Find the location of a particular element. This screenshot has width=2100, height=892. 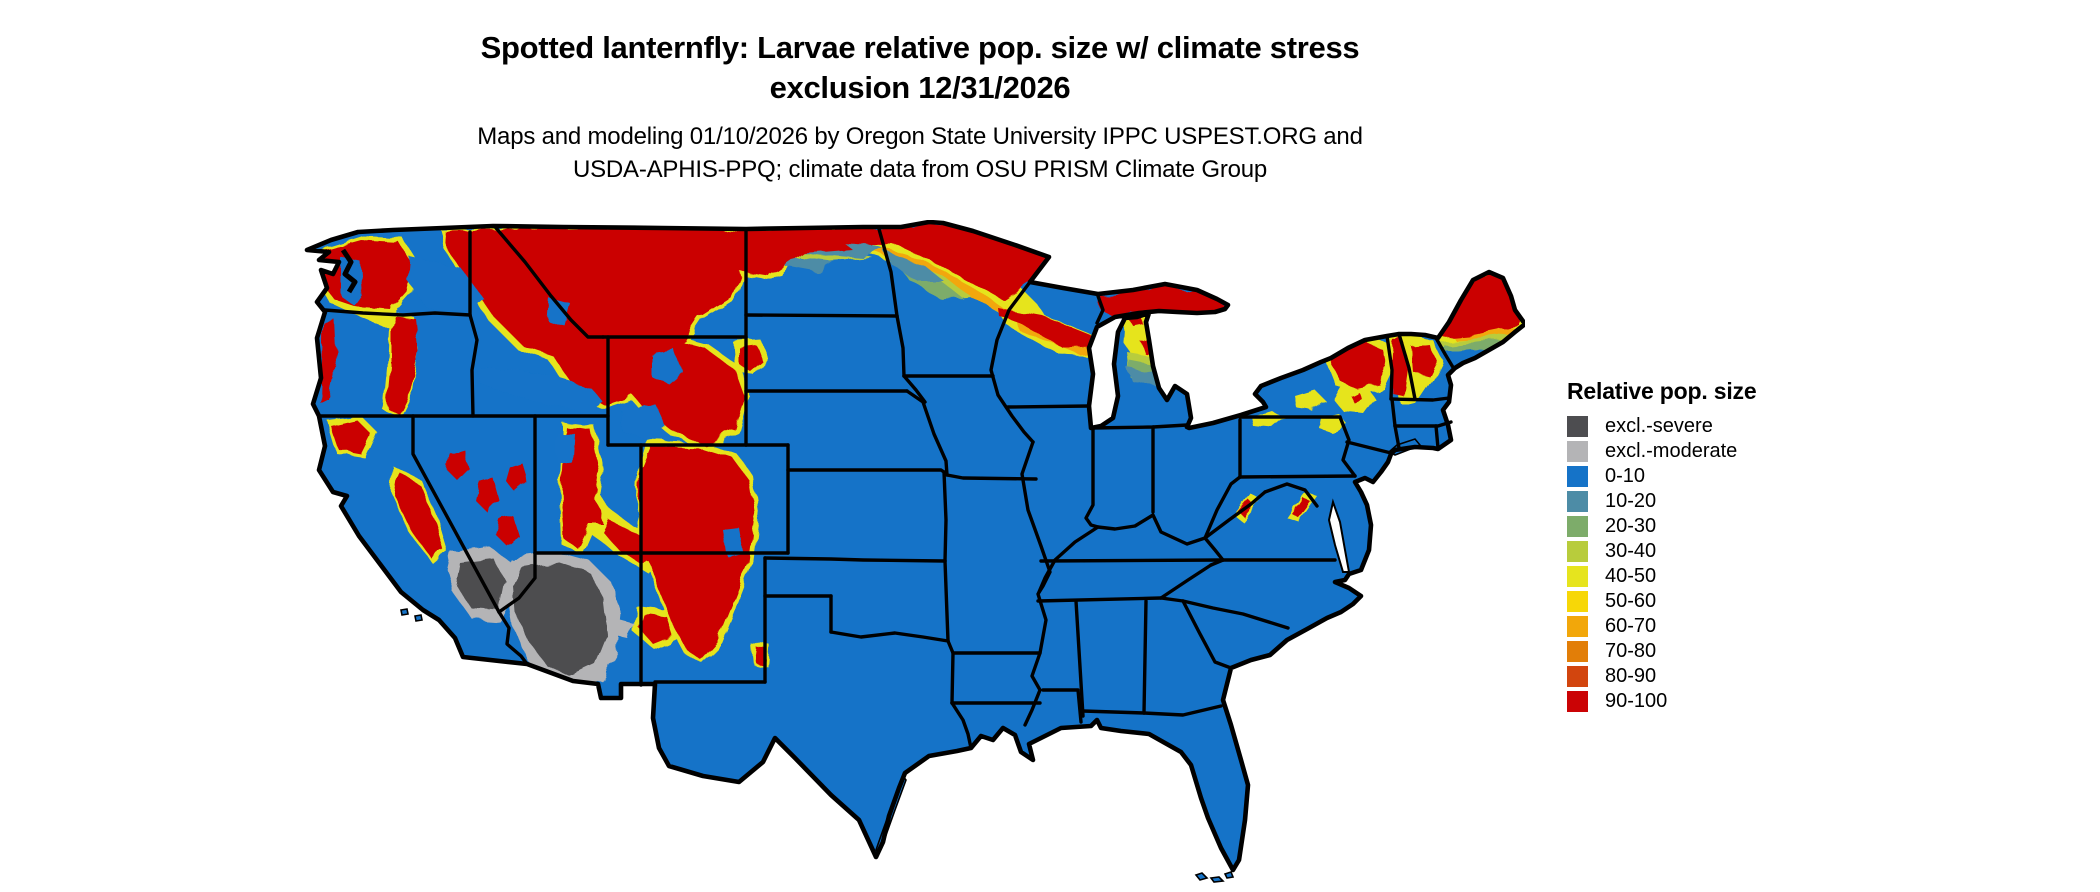

legend-label: 70-80 is located at coordinates (1631, 651).